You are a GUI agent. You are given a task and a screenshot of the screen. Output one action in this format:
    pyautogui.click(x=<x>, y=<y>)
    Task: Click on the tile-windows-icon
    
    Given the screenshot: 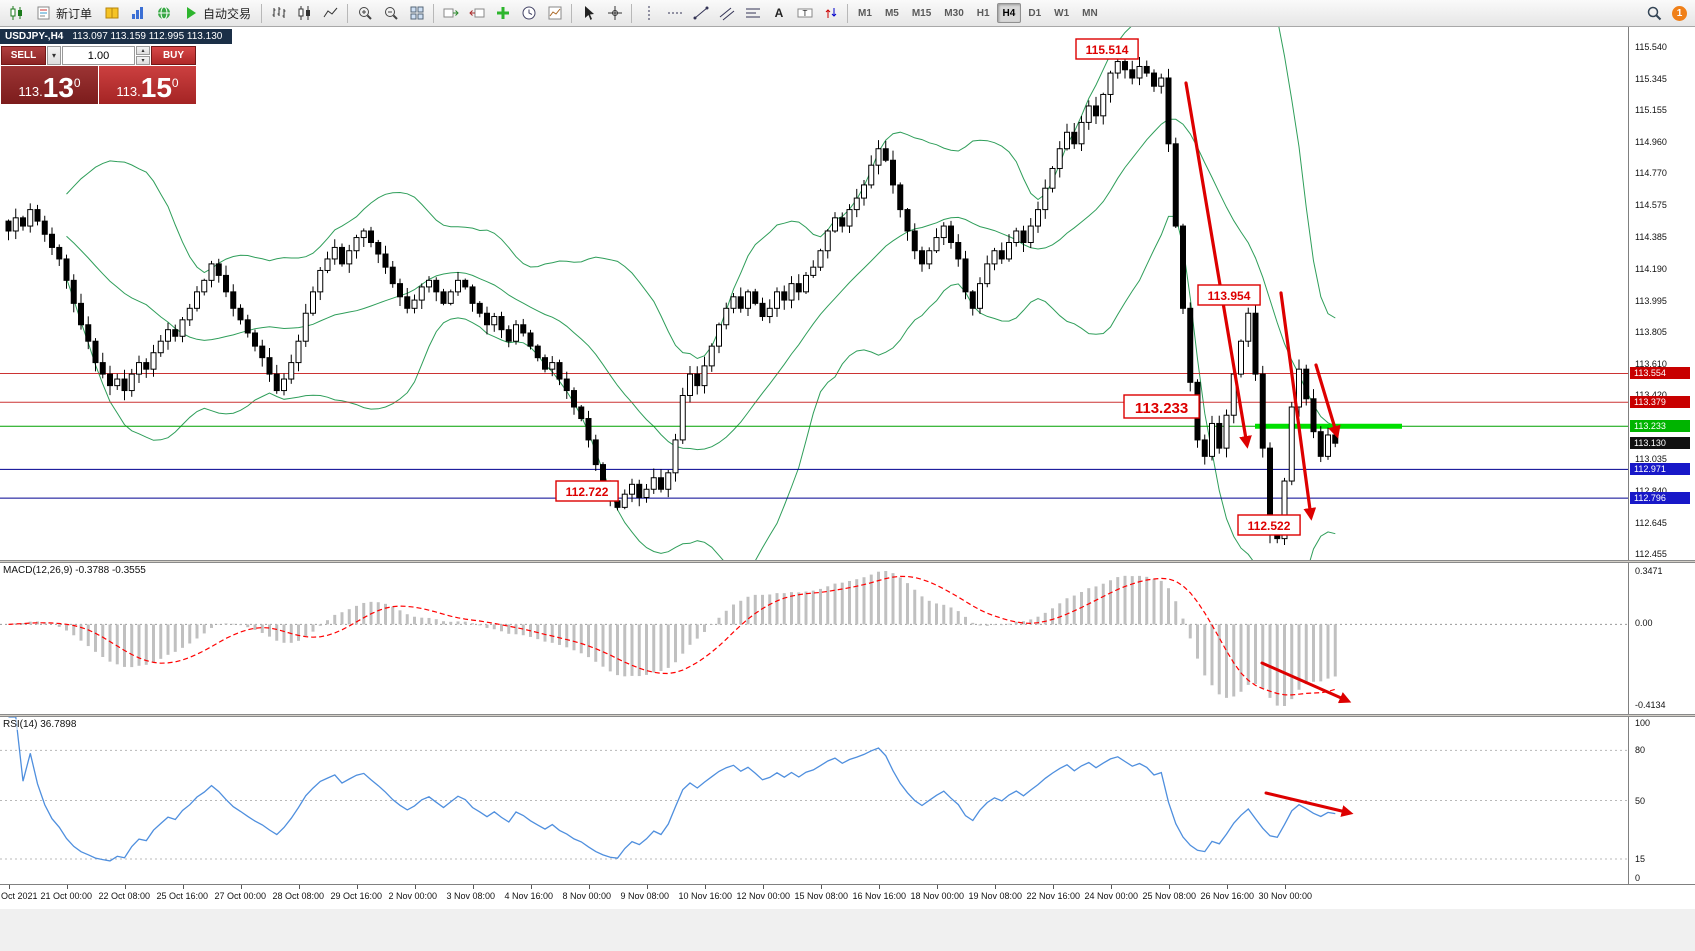 What is the action you would take?
    pyautogui.click(x=417, y=13)
    